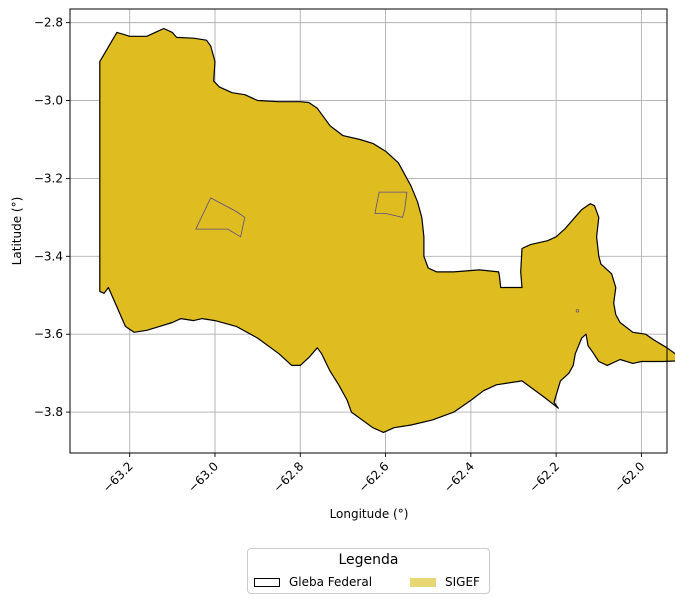 This screenshot has height=604, width=675. Describe the element at coordinates (48, 256) in the screenshot. I see `y-tick-label: −3.4` at that location.